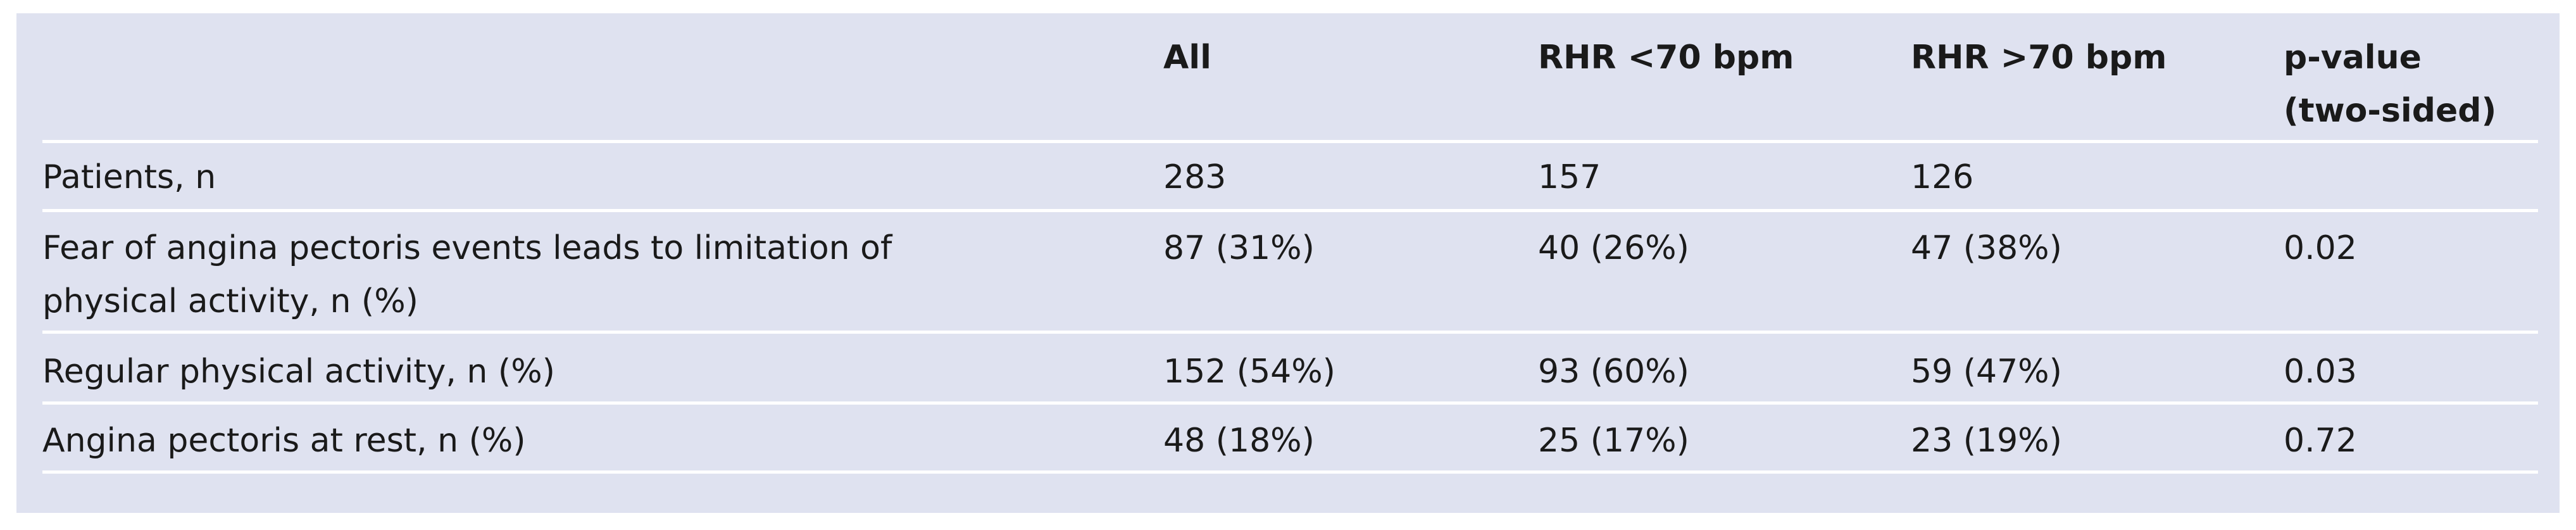  What do you see at coordinates (1613, 441) in the screenshot?
I see `data-cell: 25 (17%)` at bounding box center [1613, 441].